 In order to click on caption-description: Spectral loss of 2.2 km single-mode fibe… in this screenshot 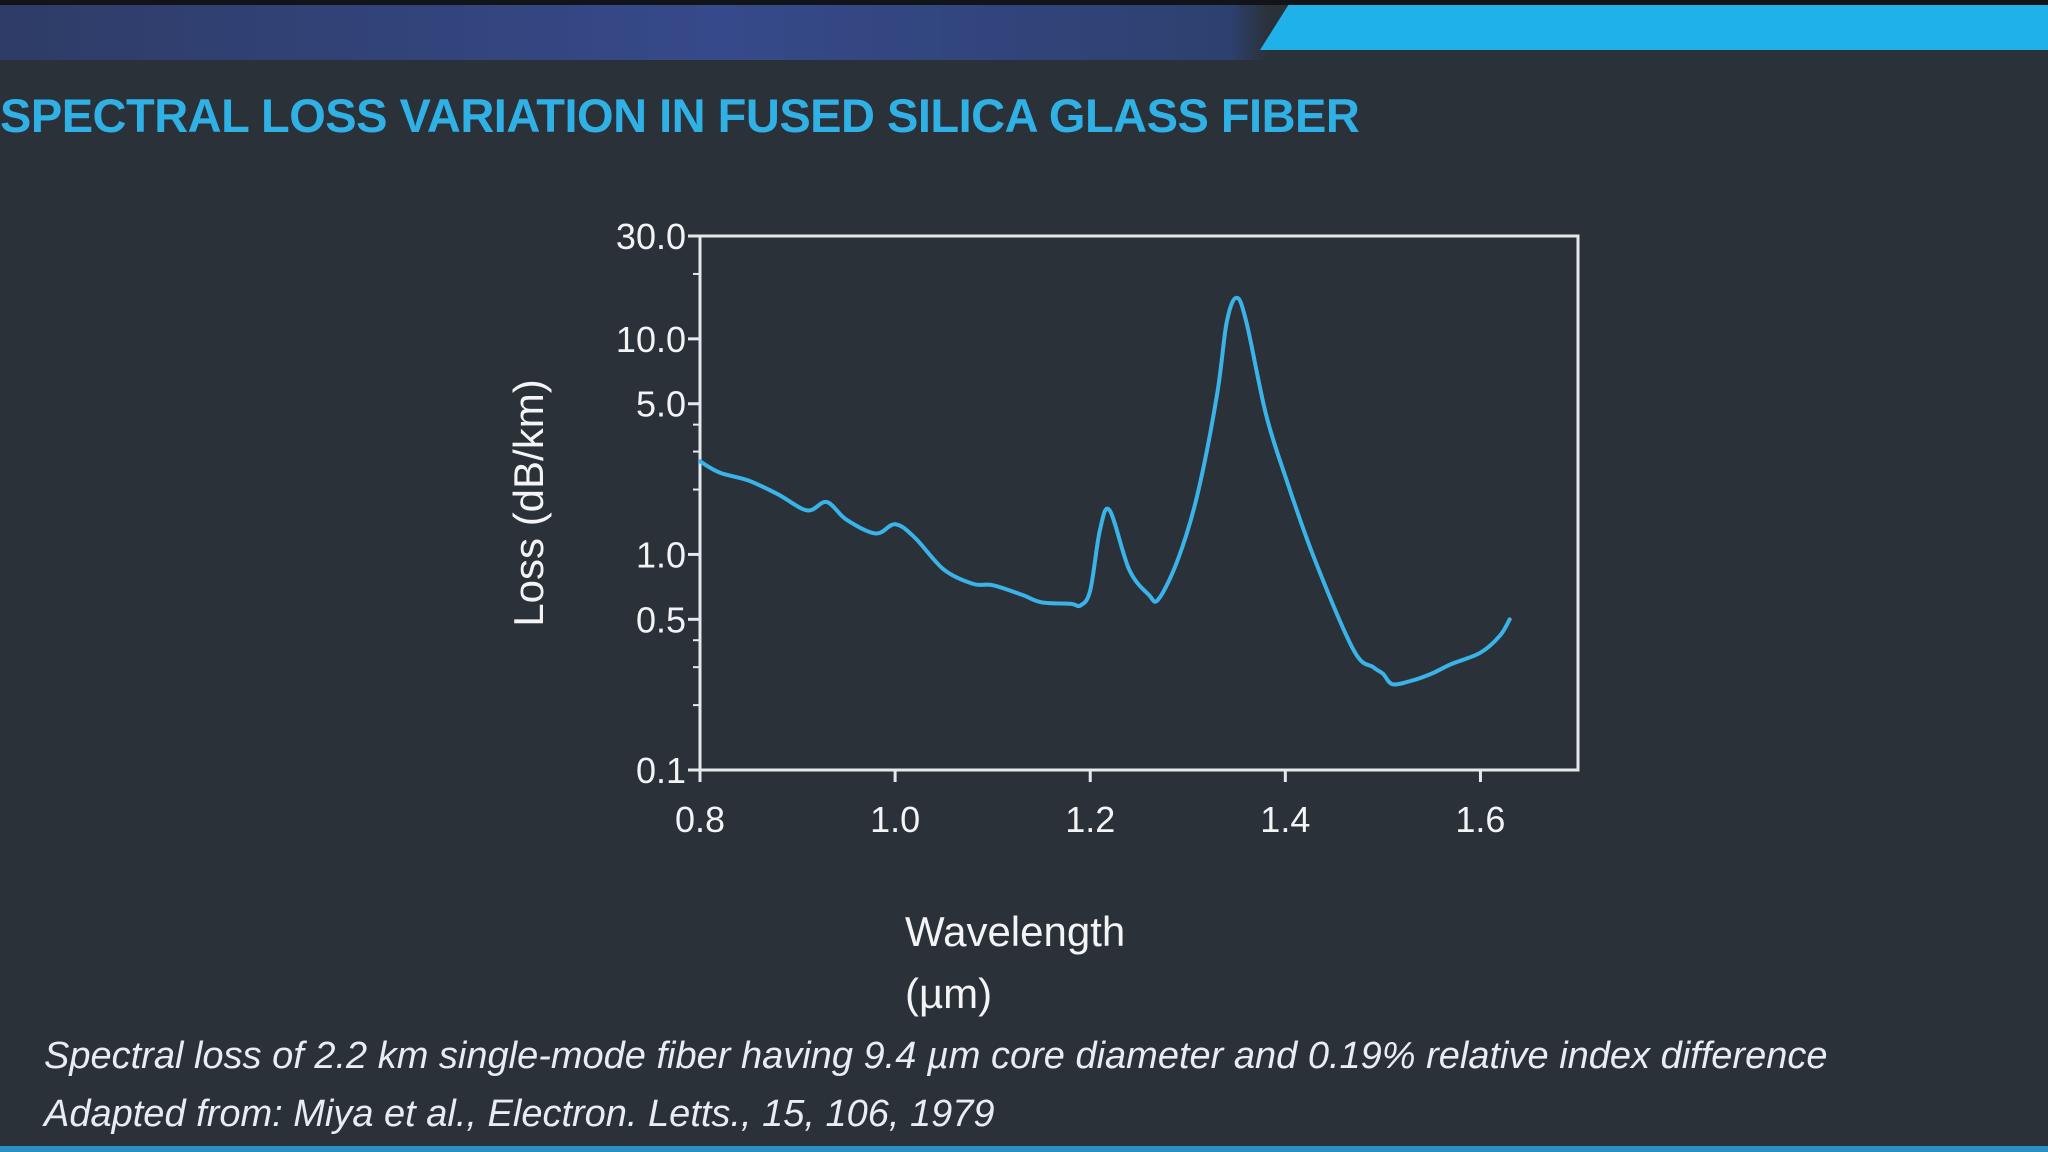, I will do `click(936, 1056)`.